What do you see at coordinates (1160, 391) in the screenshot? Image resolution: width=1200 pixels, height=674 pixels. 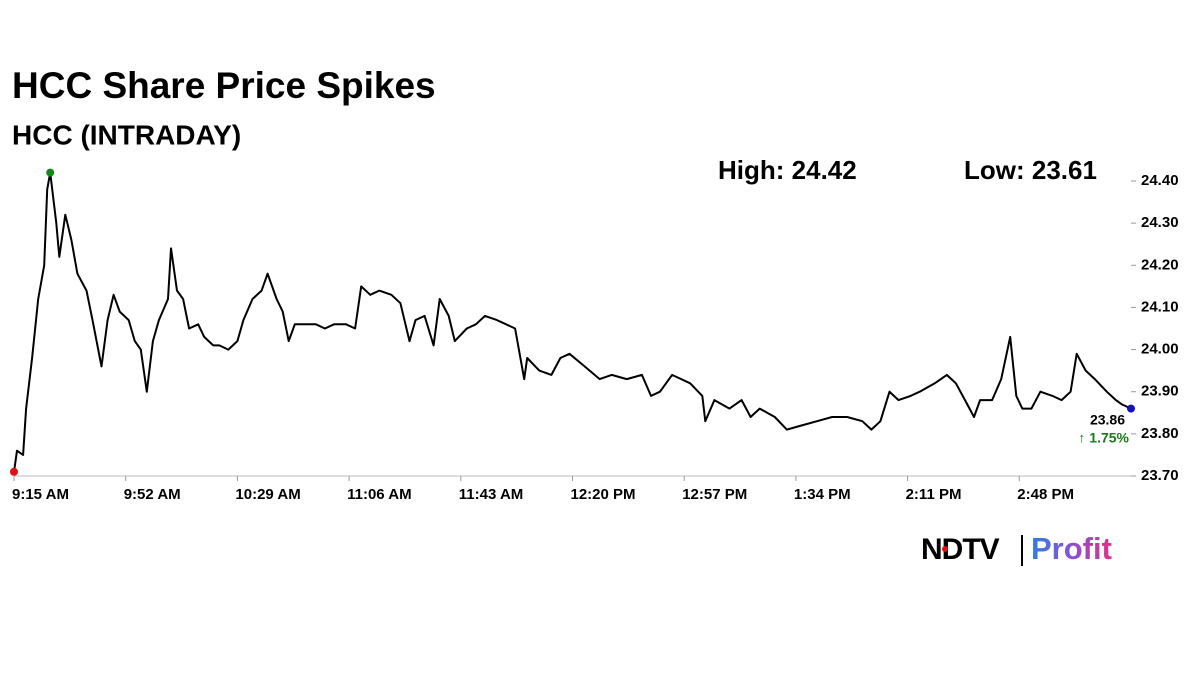 I see `y-tick-label: 23.90` at bounding box center [1160, 391].